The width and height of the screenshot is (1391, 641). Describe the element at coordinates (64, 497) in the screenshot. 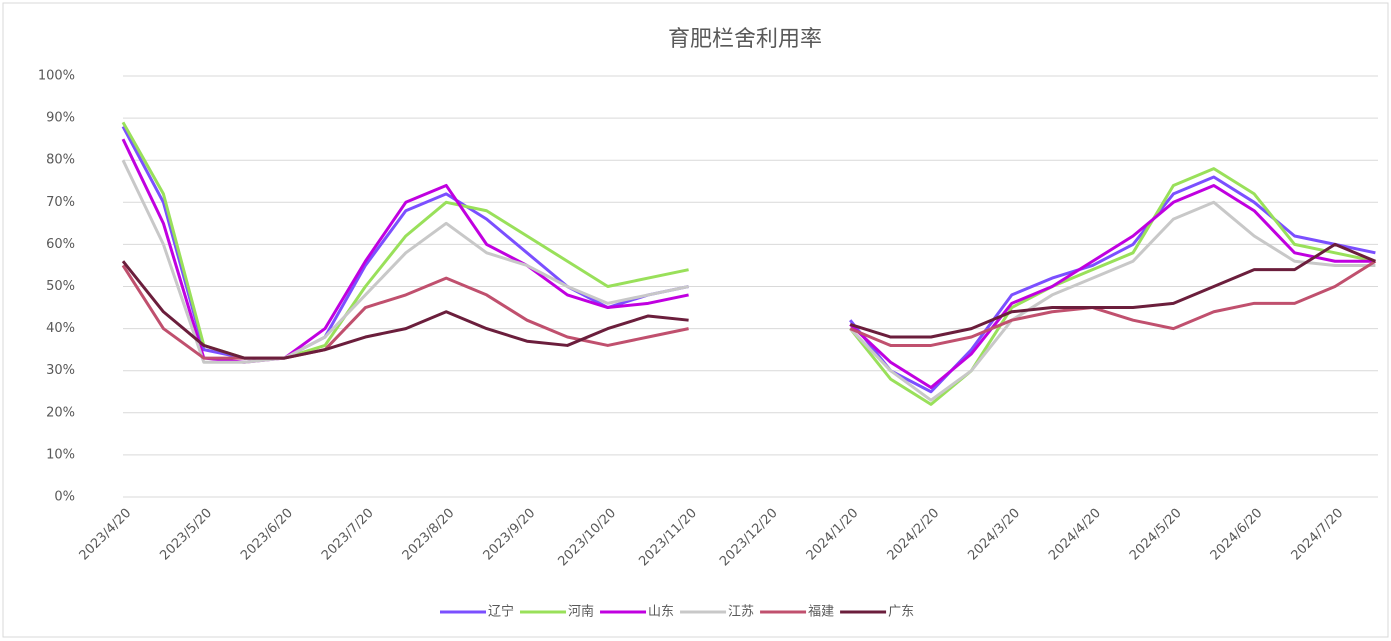

I see `y-tick-label: 0%` at that location.